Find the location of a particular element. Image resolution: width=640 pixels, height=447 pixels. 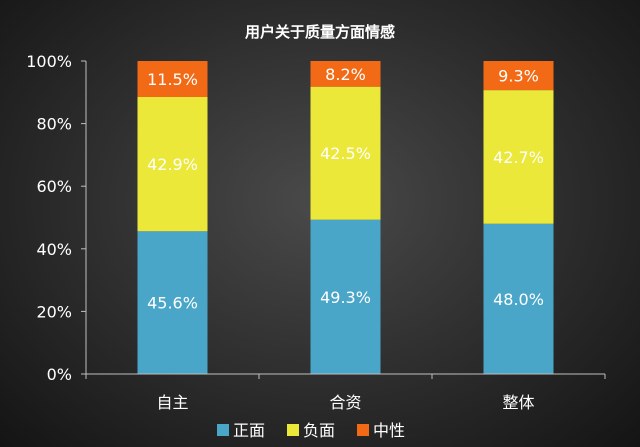

data-label: 42.5% is located at coordinates (345, 153).